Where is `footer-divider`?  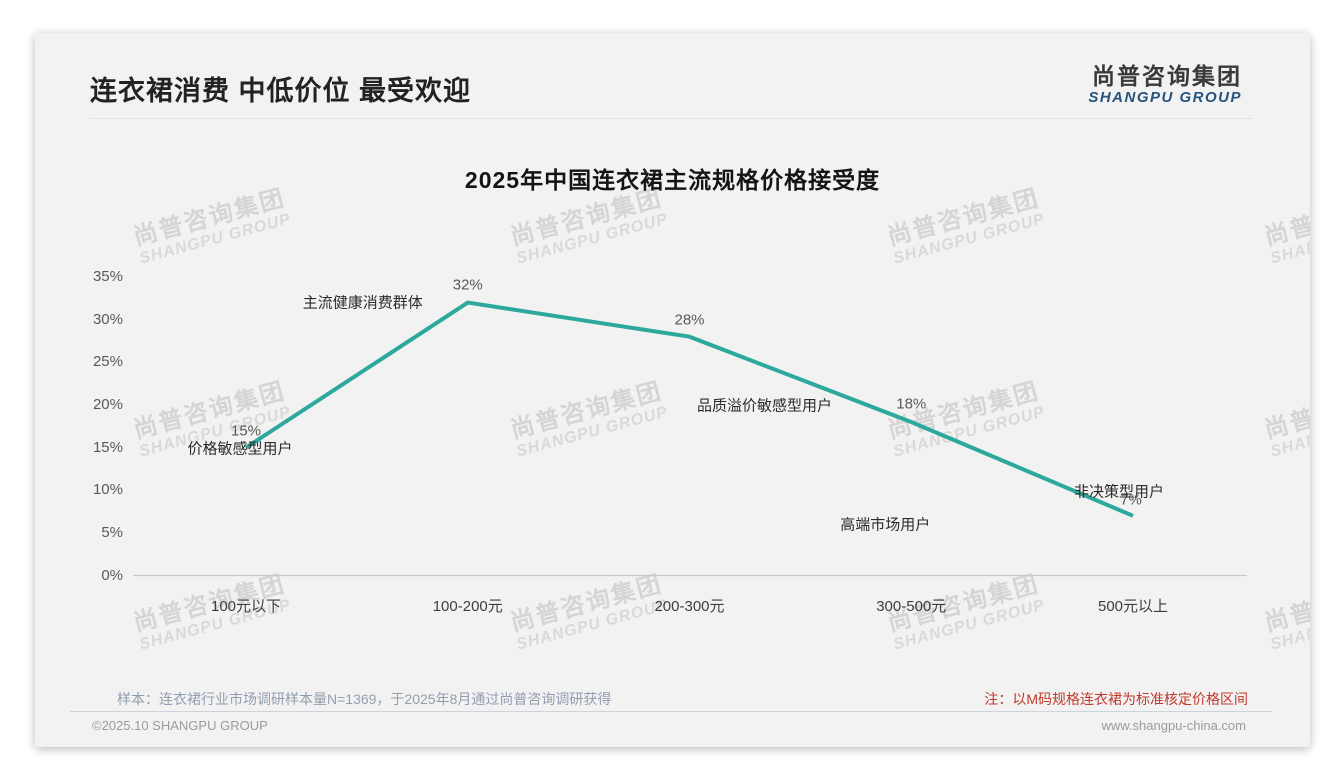 footer-divider is located at coordinates (671, 711).